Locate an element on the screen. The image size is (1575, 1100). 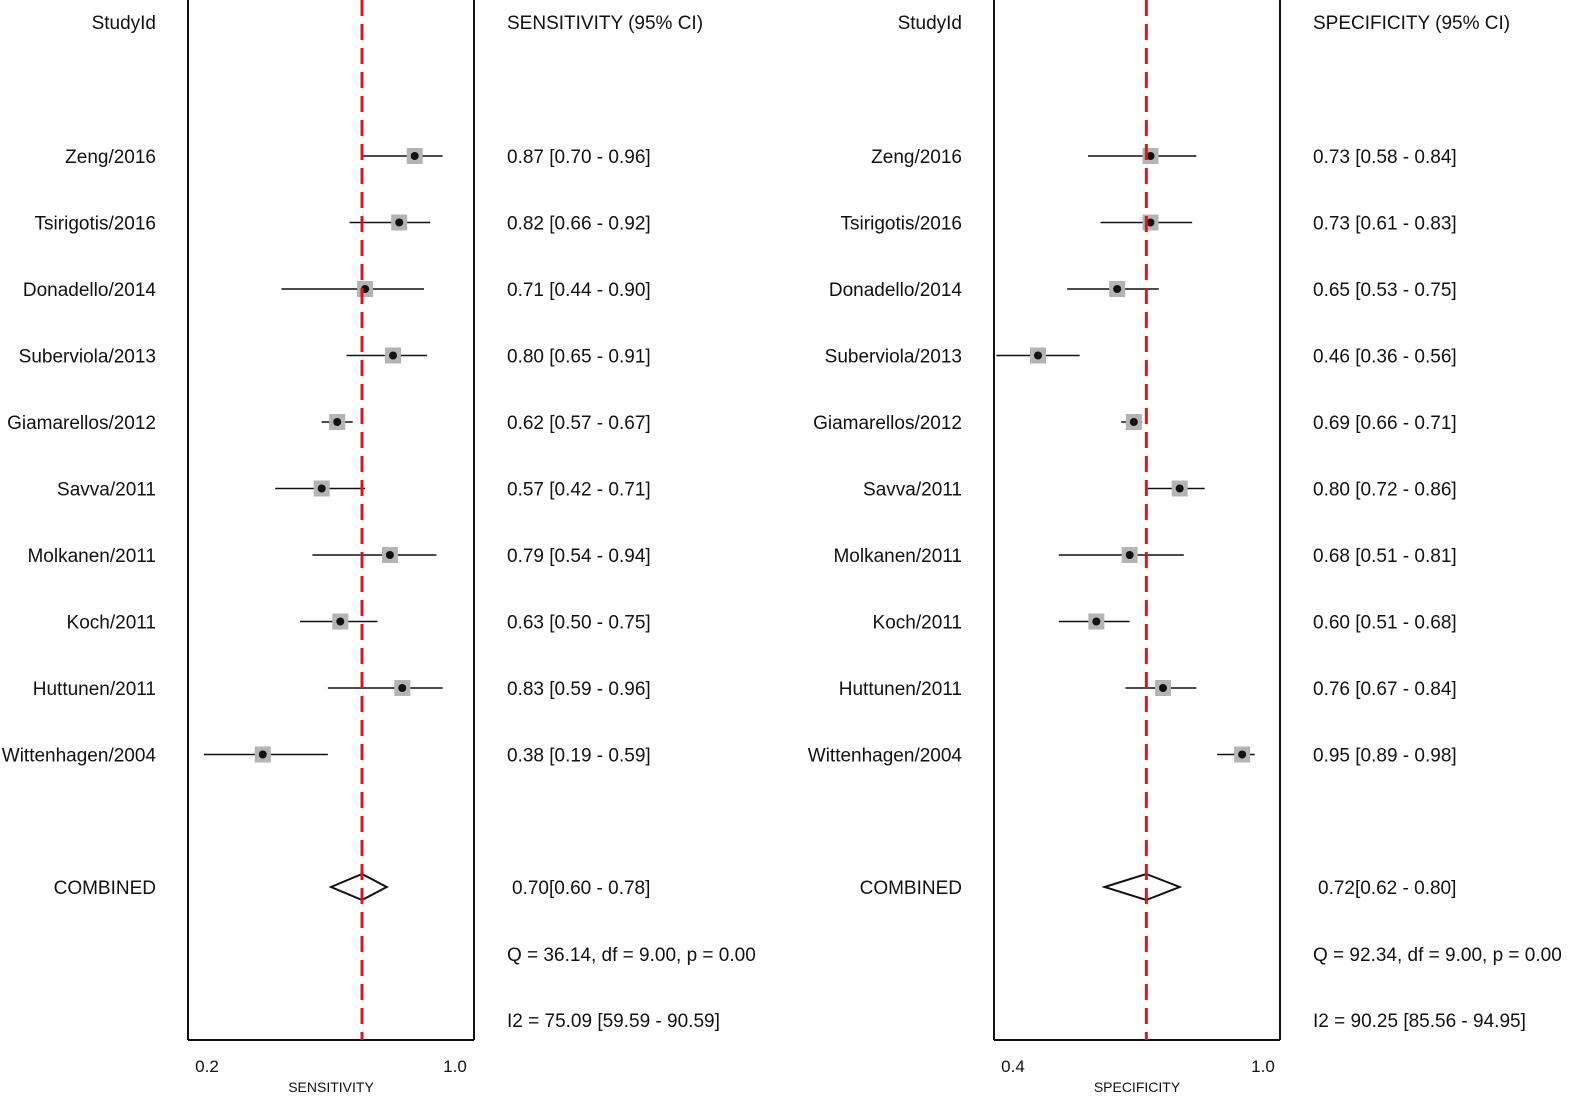
heterogeneity-q: Q = 92.34, df = 9.00, p = 0.00 is located at coordinates (1437, 955).